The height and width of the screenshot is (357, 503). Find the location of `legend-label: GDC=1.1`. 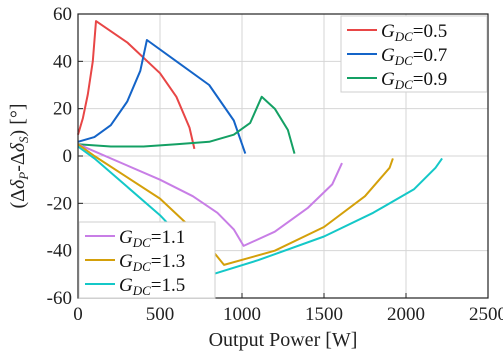

legend-label: GDC=1.1 is located at coordinates (152, 238).